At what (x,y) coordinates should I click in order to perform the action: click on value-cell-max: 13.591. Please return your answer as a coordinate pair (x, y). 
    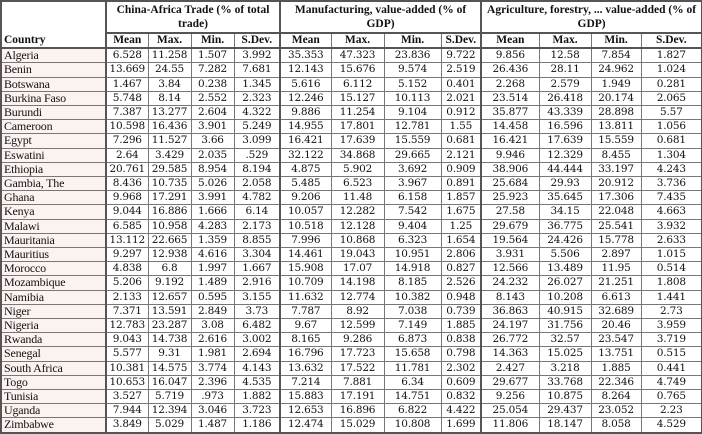
    Looking at the image, I should click on (169, 311).